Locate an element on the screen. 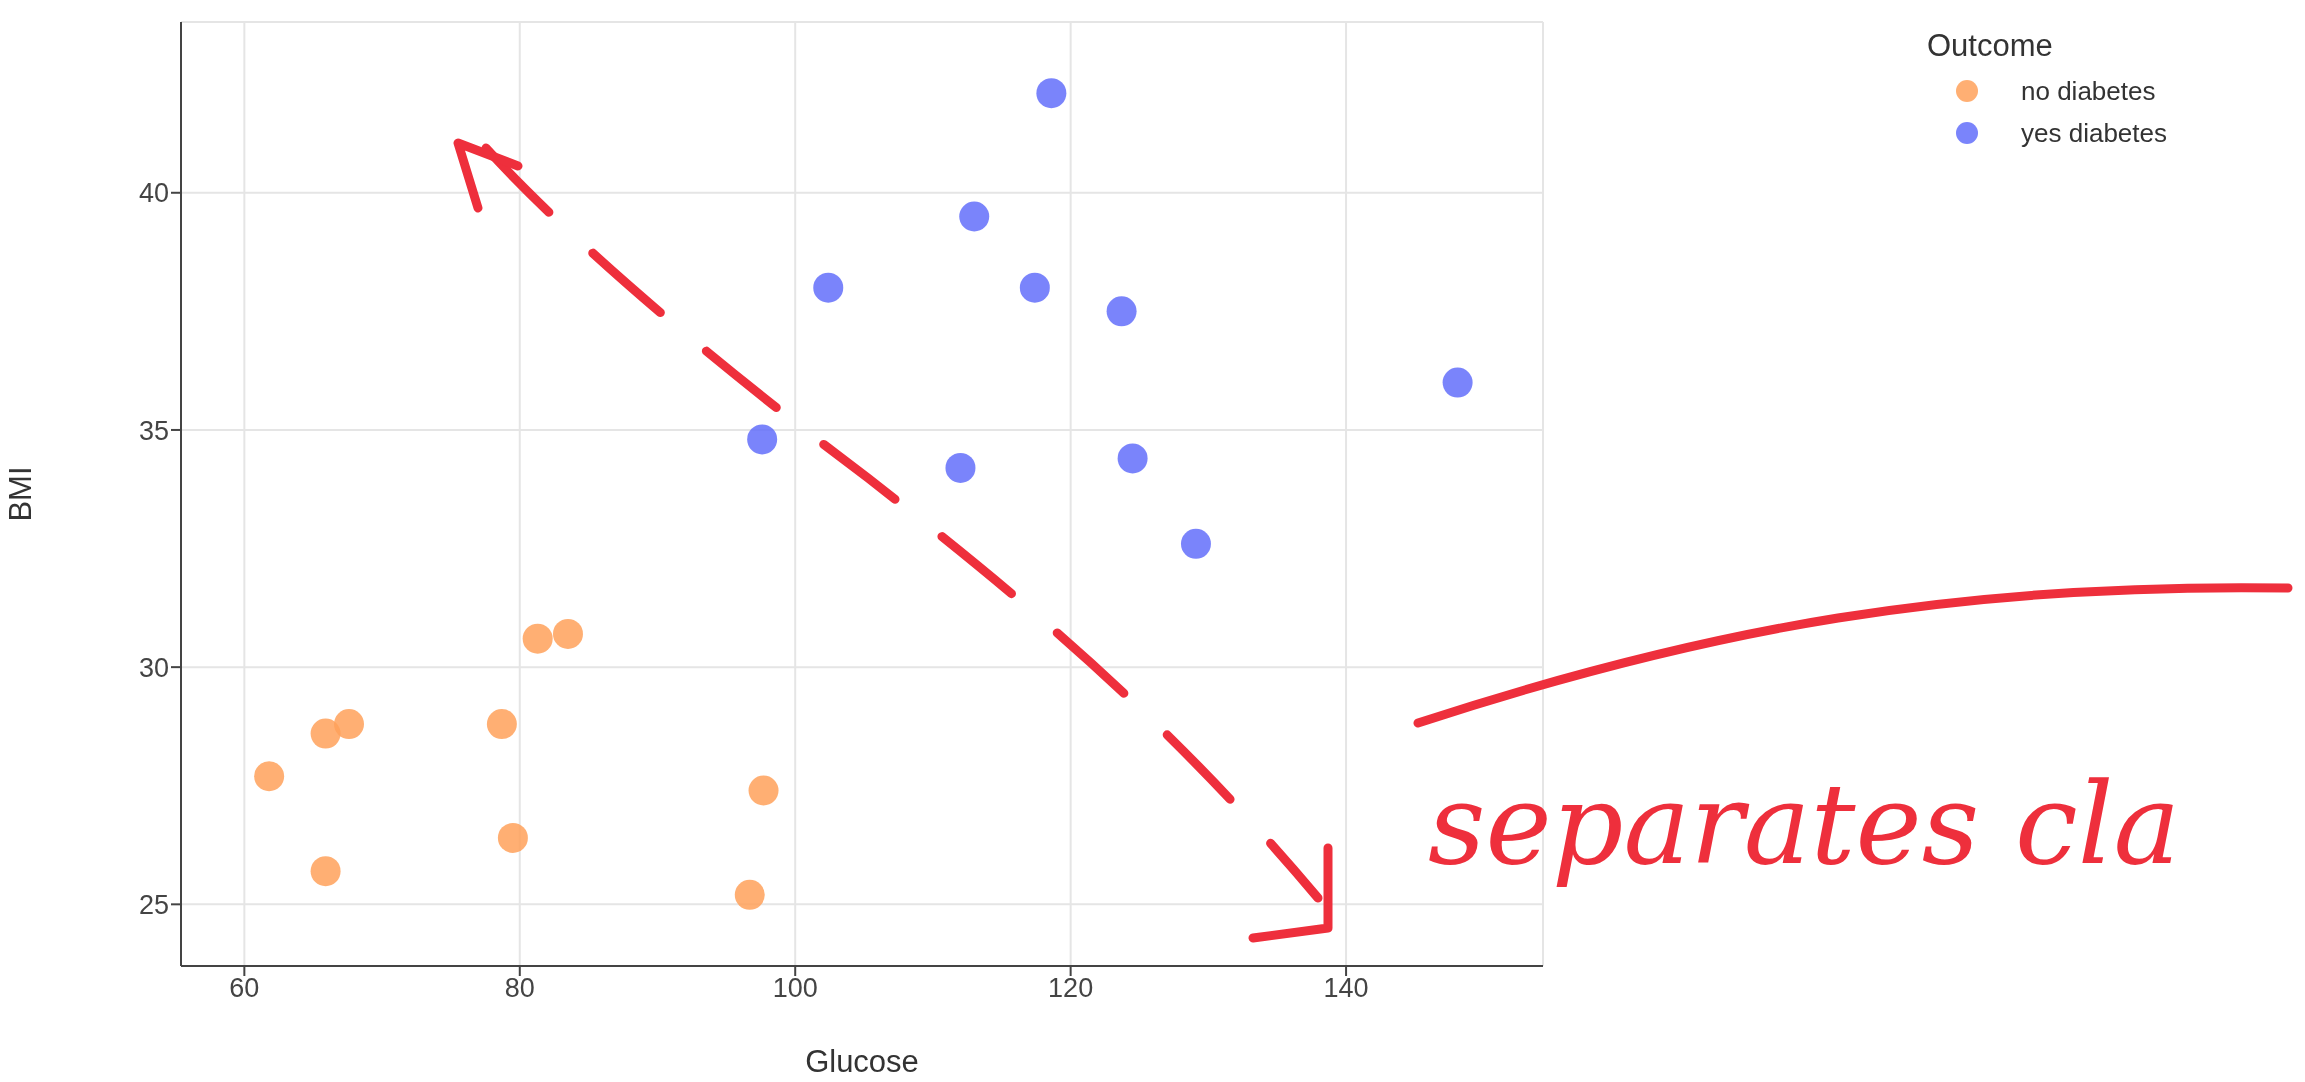 Image resolution: width=2305 pixels, height=1082 pixels. y-tick-label: 25 is located at coordinates (153, 904).